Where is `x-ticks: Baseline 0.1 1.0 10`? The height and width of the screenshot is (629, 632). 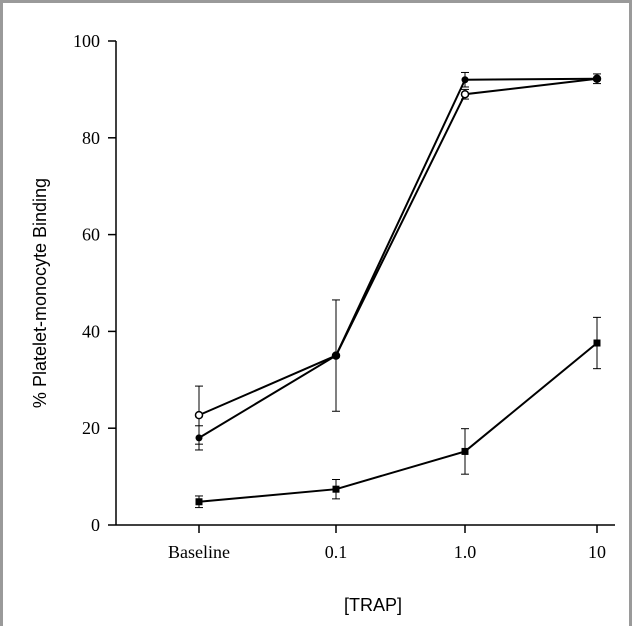
x-ticks: Baseline 0.1 1.0 10 is located at coordinates (387, 543).